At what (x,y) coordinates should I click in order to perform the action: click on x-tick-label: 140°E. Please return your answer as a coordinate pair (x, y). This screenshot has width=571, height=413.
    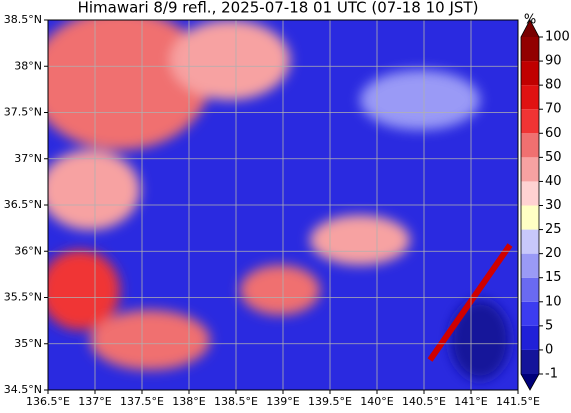
    Looking at the image, I should click on (376, 401).